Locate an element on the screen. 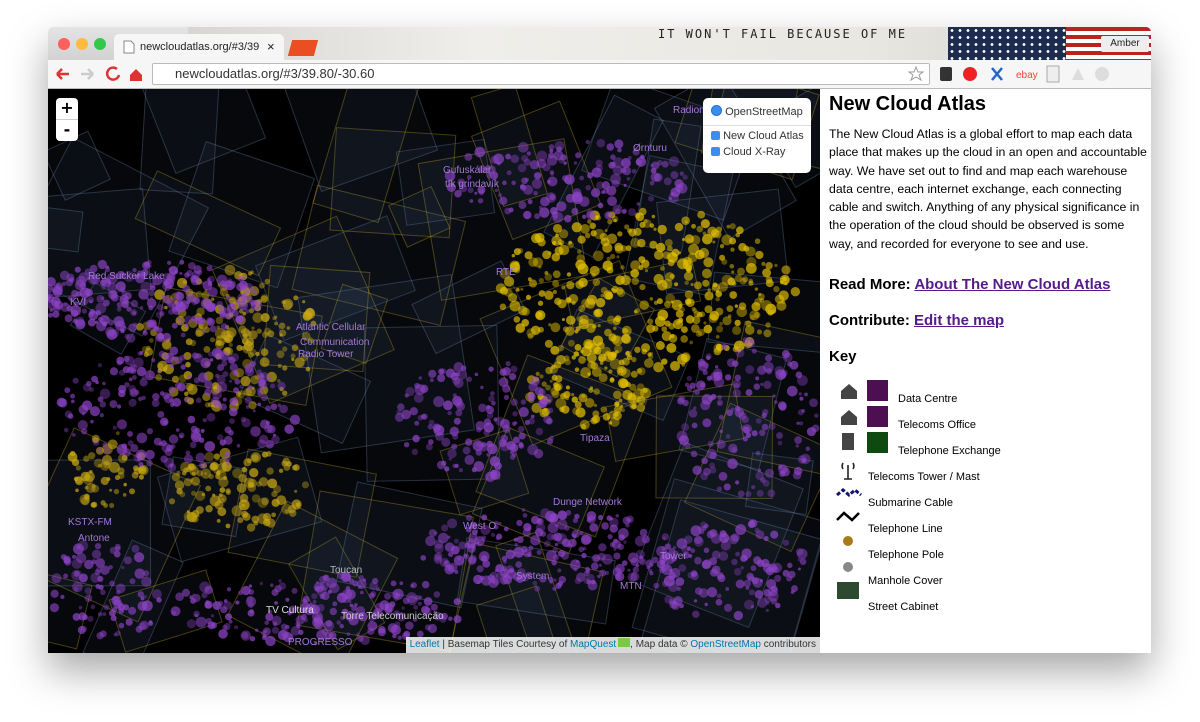 This screenshot has height=722, width=1200. address-bar: newcloudatlas.org/#3/39.80/-30.60 is located at coordinates (541, 74).